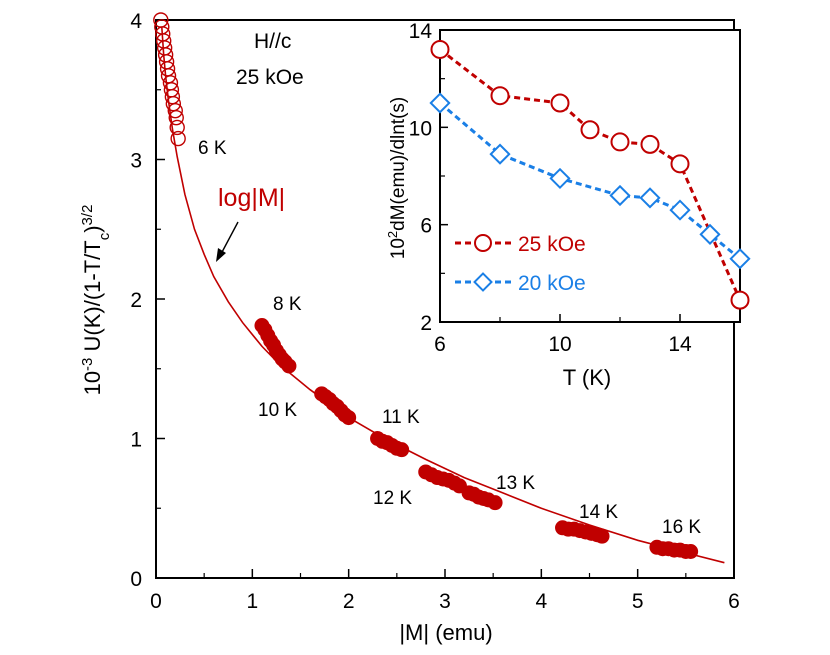 This screenshot has height=655, width=830. I want to click on inset-x-axis-label: T (K), so click(587, 377).